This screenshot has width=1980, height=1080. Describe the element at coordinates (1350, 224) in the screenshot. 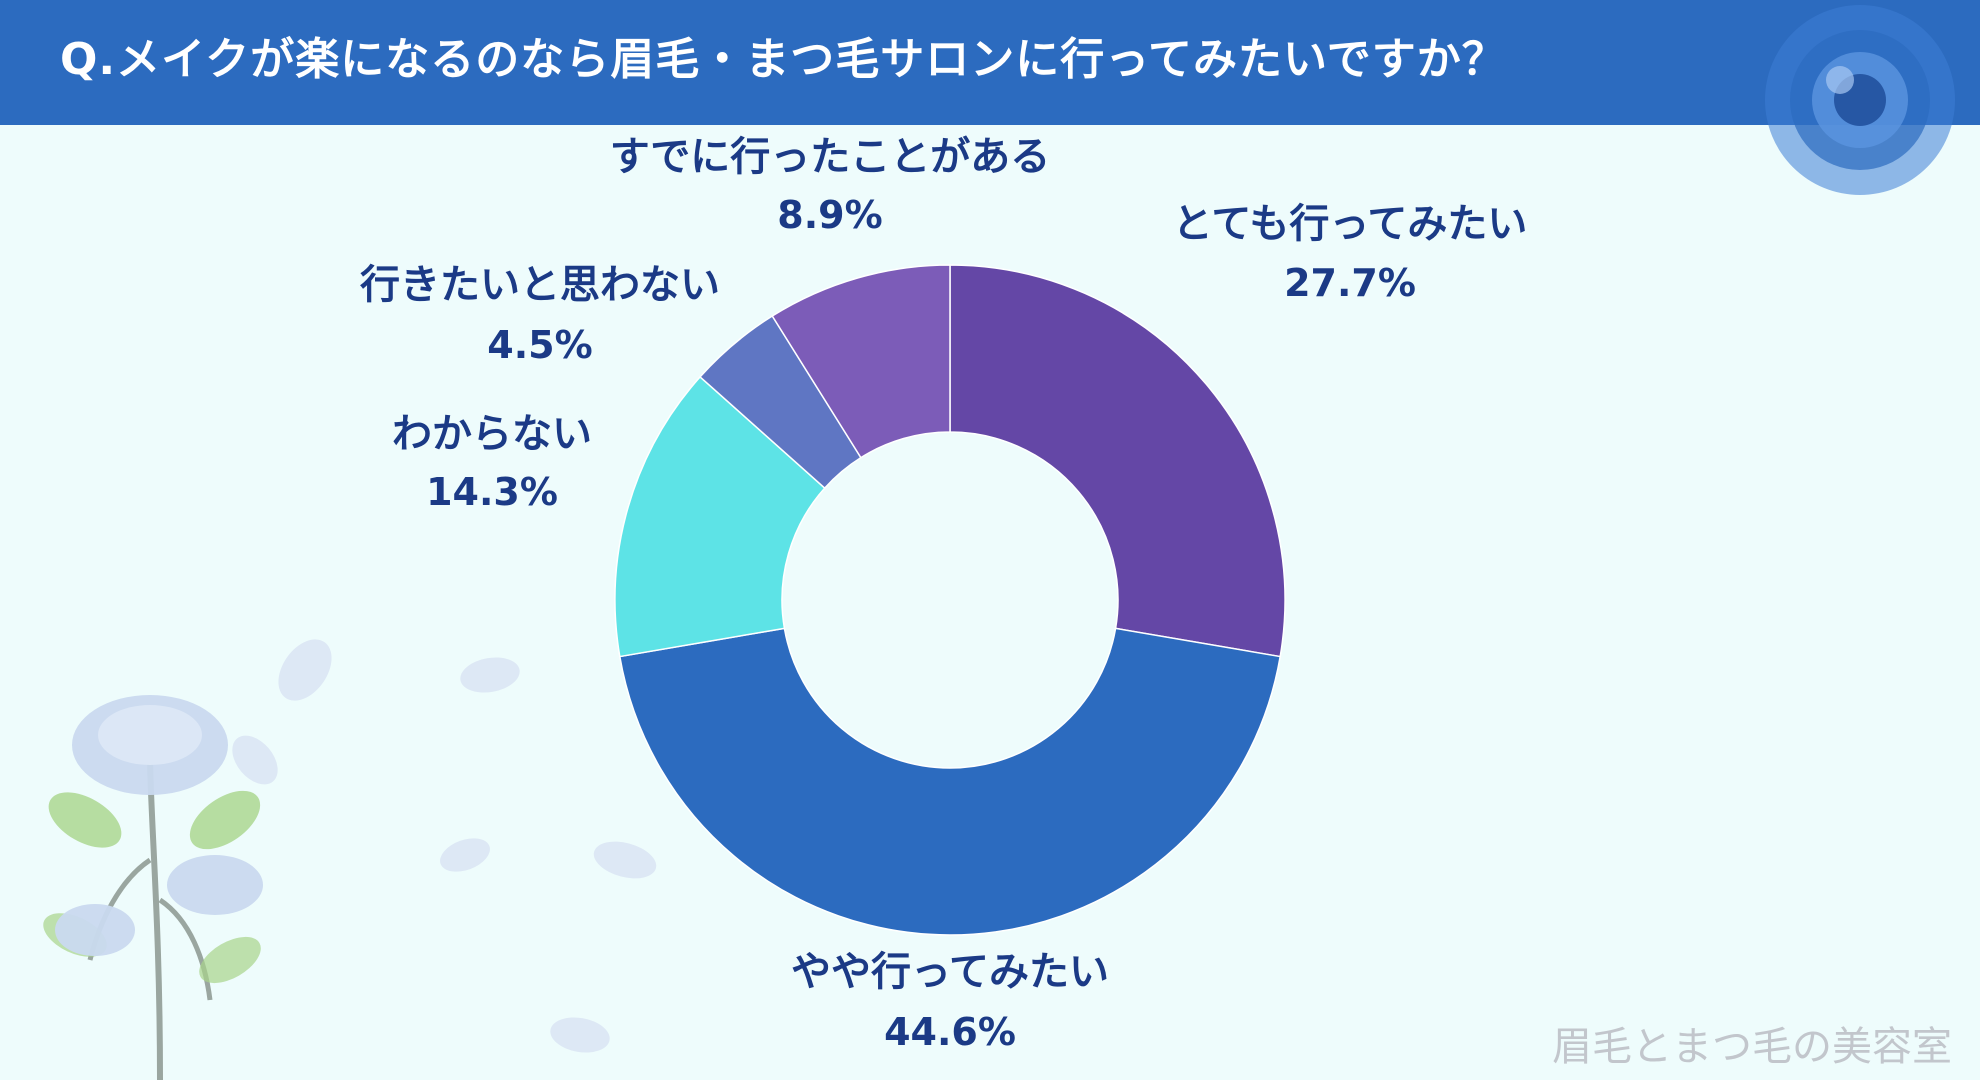

I see `slice-label-0: とても行ってみたい` at that location.